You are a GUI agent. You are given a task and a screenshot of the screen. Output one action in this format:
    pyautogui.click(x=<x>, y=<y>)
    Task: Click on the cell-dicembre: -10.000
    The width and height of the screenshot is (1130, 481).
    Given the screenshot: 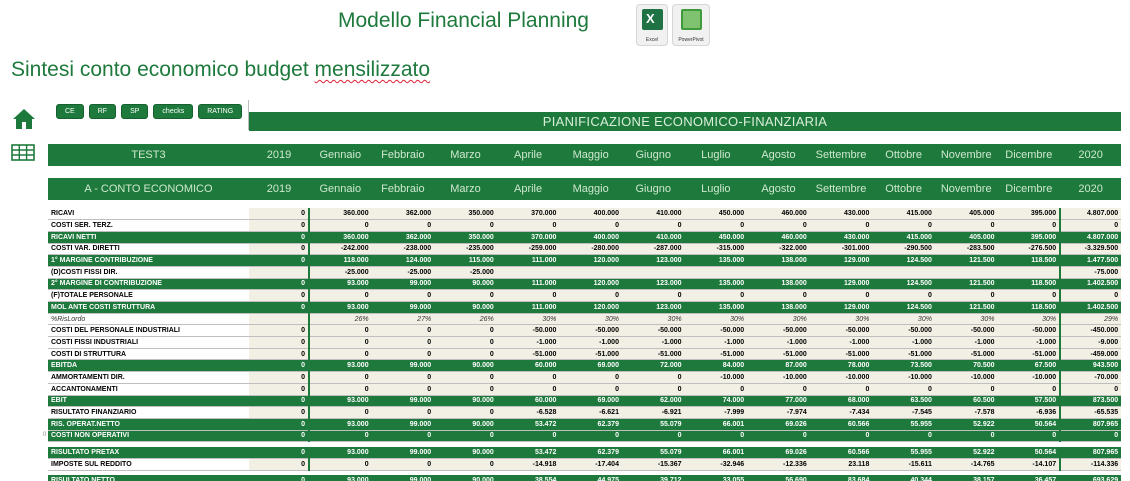 What is the action you would take?
    pyautogui.click(x=1029, y=377)
    